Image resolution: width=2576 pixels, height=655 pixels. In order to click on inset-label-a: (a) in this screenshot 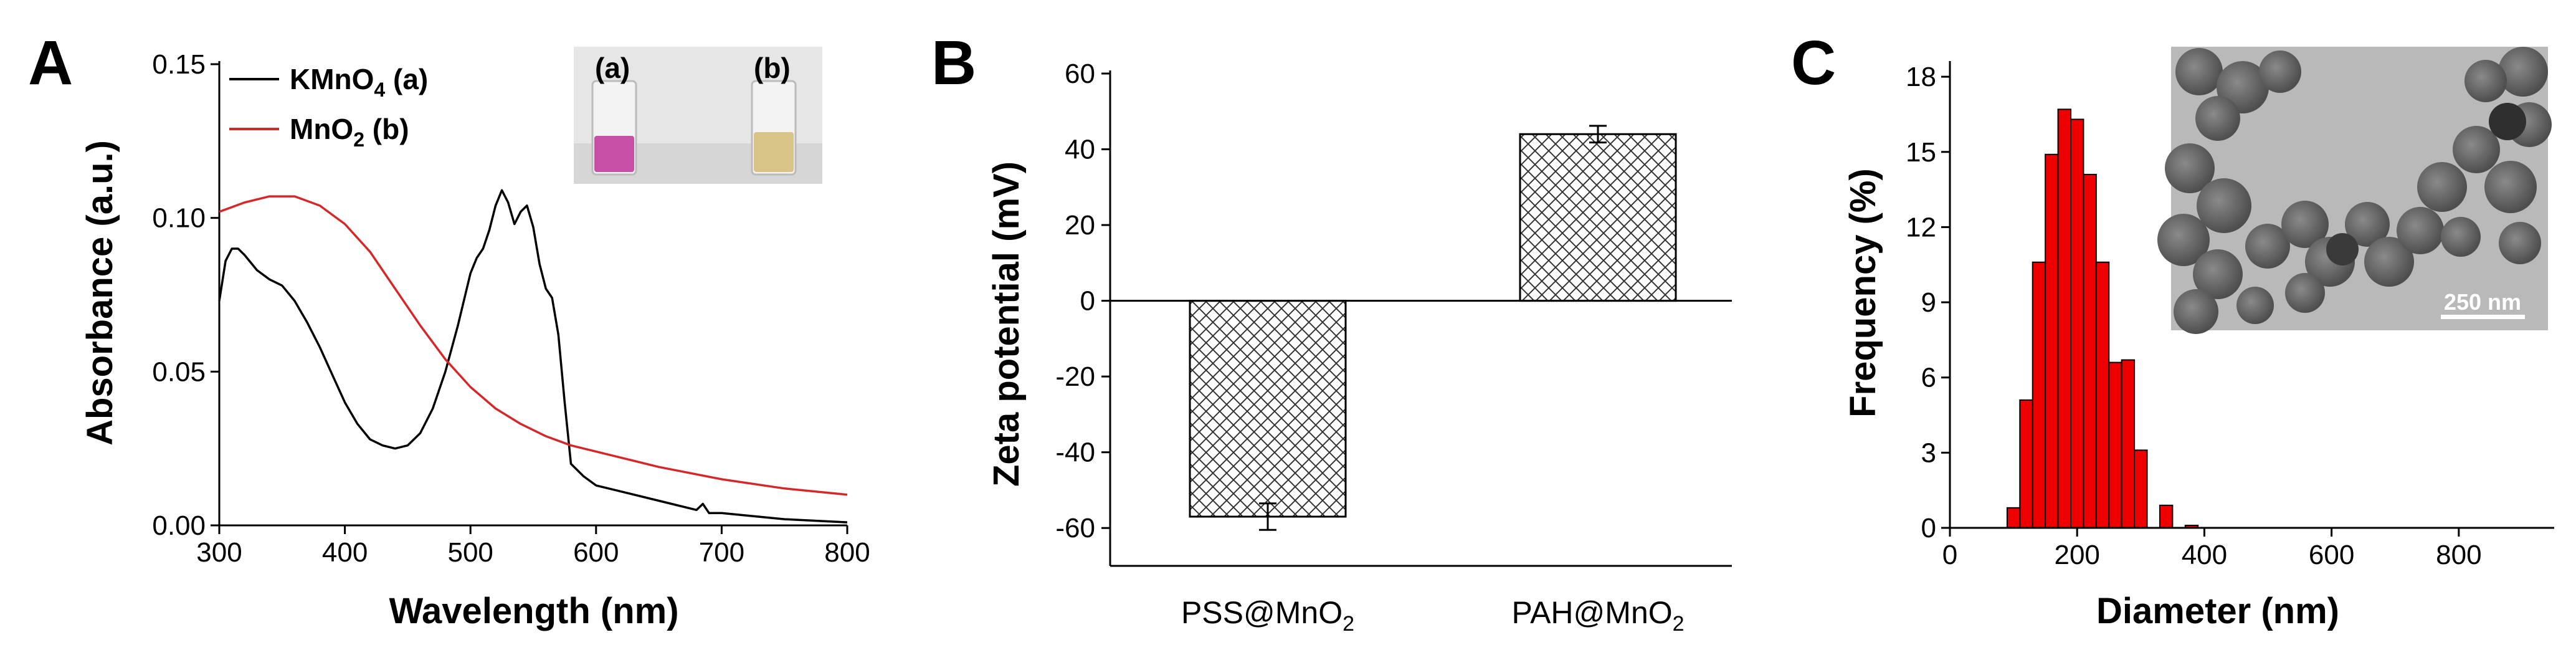, I will do `click(612, 68)`.